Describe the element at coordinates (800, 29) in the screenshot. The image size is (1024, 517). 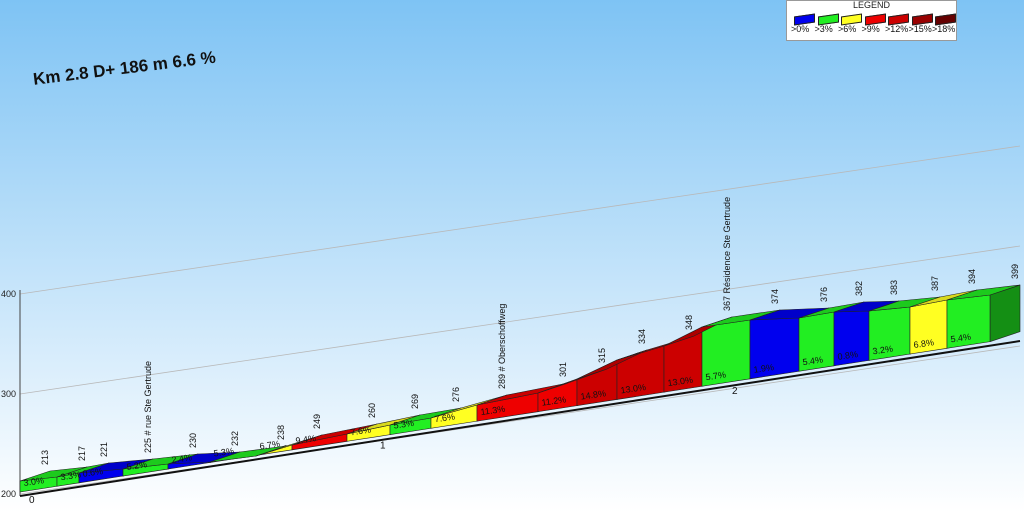
I see `legend-label: >0%` at that location.